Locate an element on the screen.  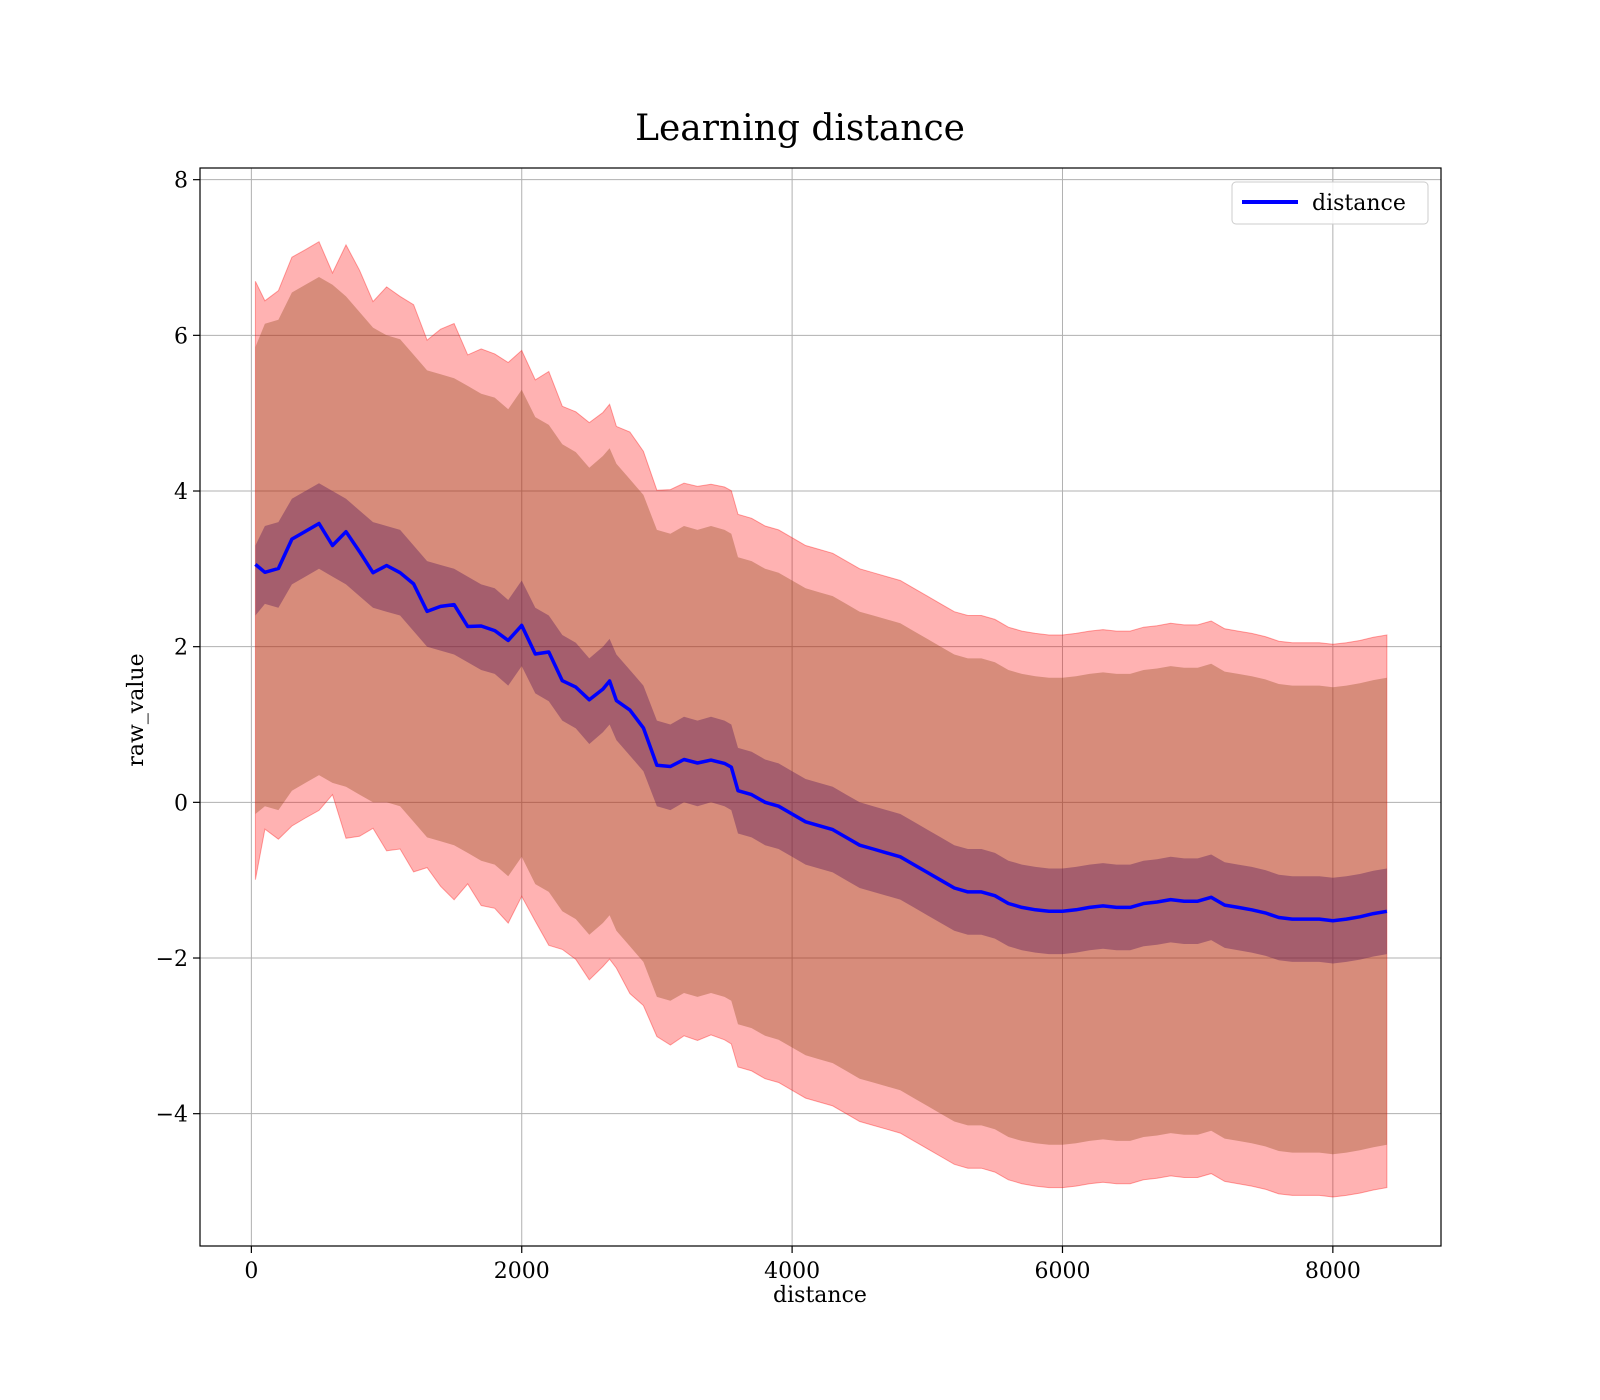
chart-title: Learning distance is located at coordinates (800, 128).